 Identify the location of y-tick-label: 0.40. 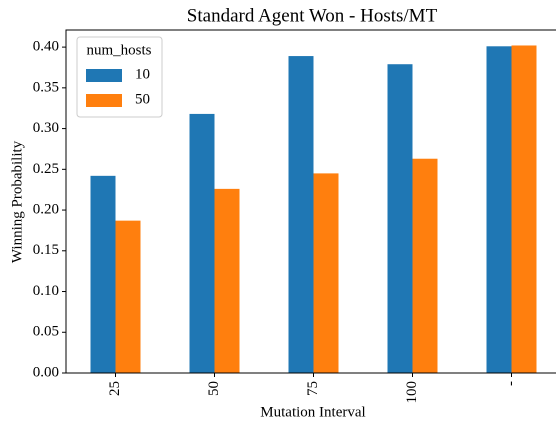
(46, 47).